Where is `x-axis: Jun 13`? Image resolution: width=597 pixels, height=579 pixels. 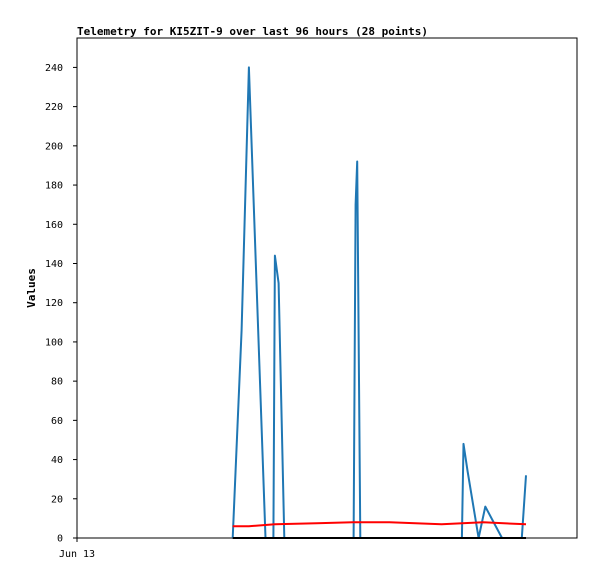
x-axis: Jun 13 is located at coordinates (77, 549).